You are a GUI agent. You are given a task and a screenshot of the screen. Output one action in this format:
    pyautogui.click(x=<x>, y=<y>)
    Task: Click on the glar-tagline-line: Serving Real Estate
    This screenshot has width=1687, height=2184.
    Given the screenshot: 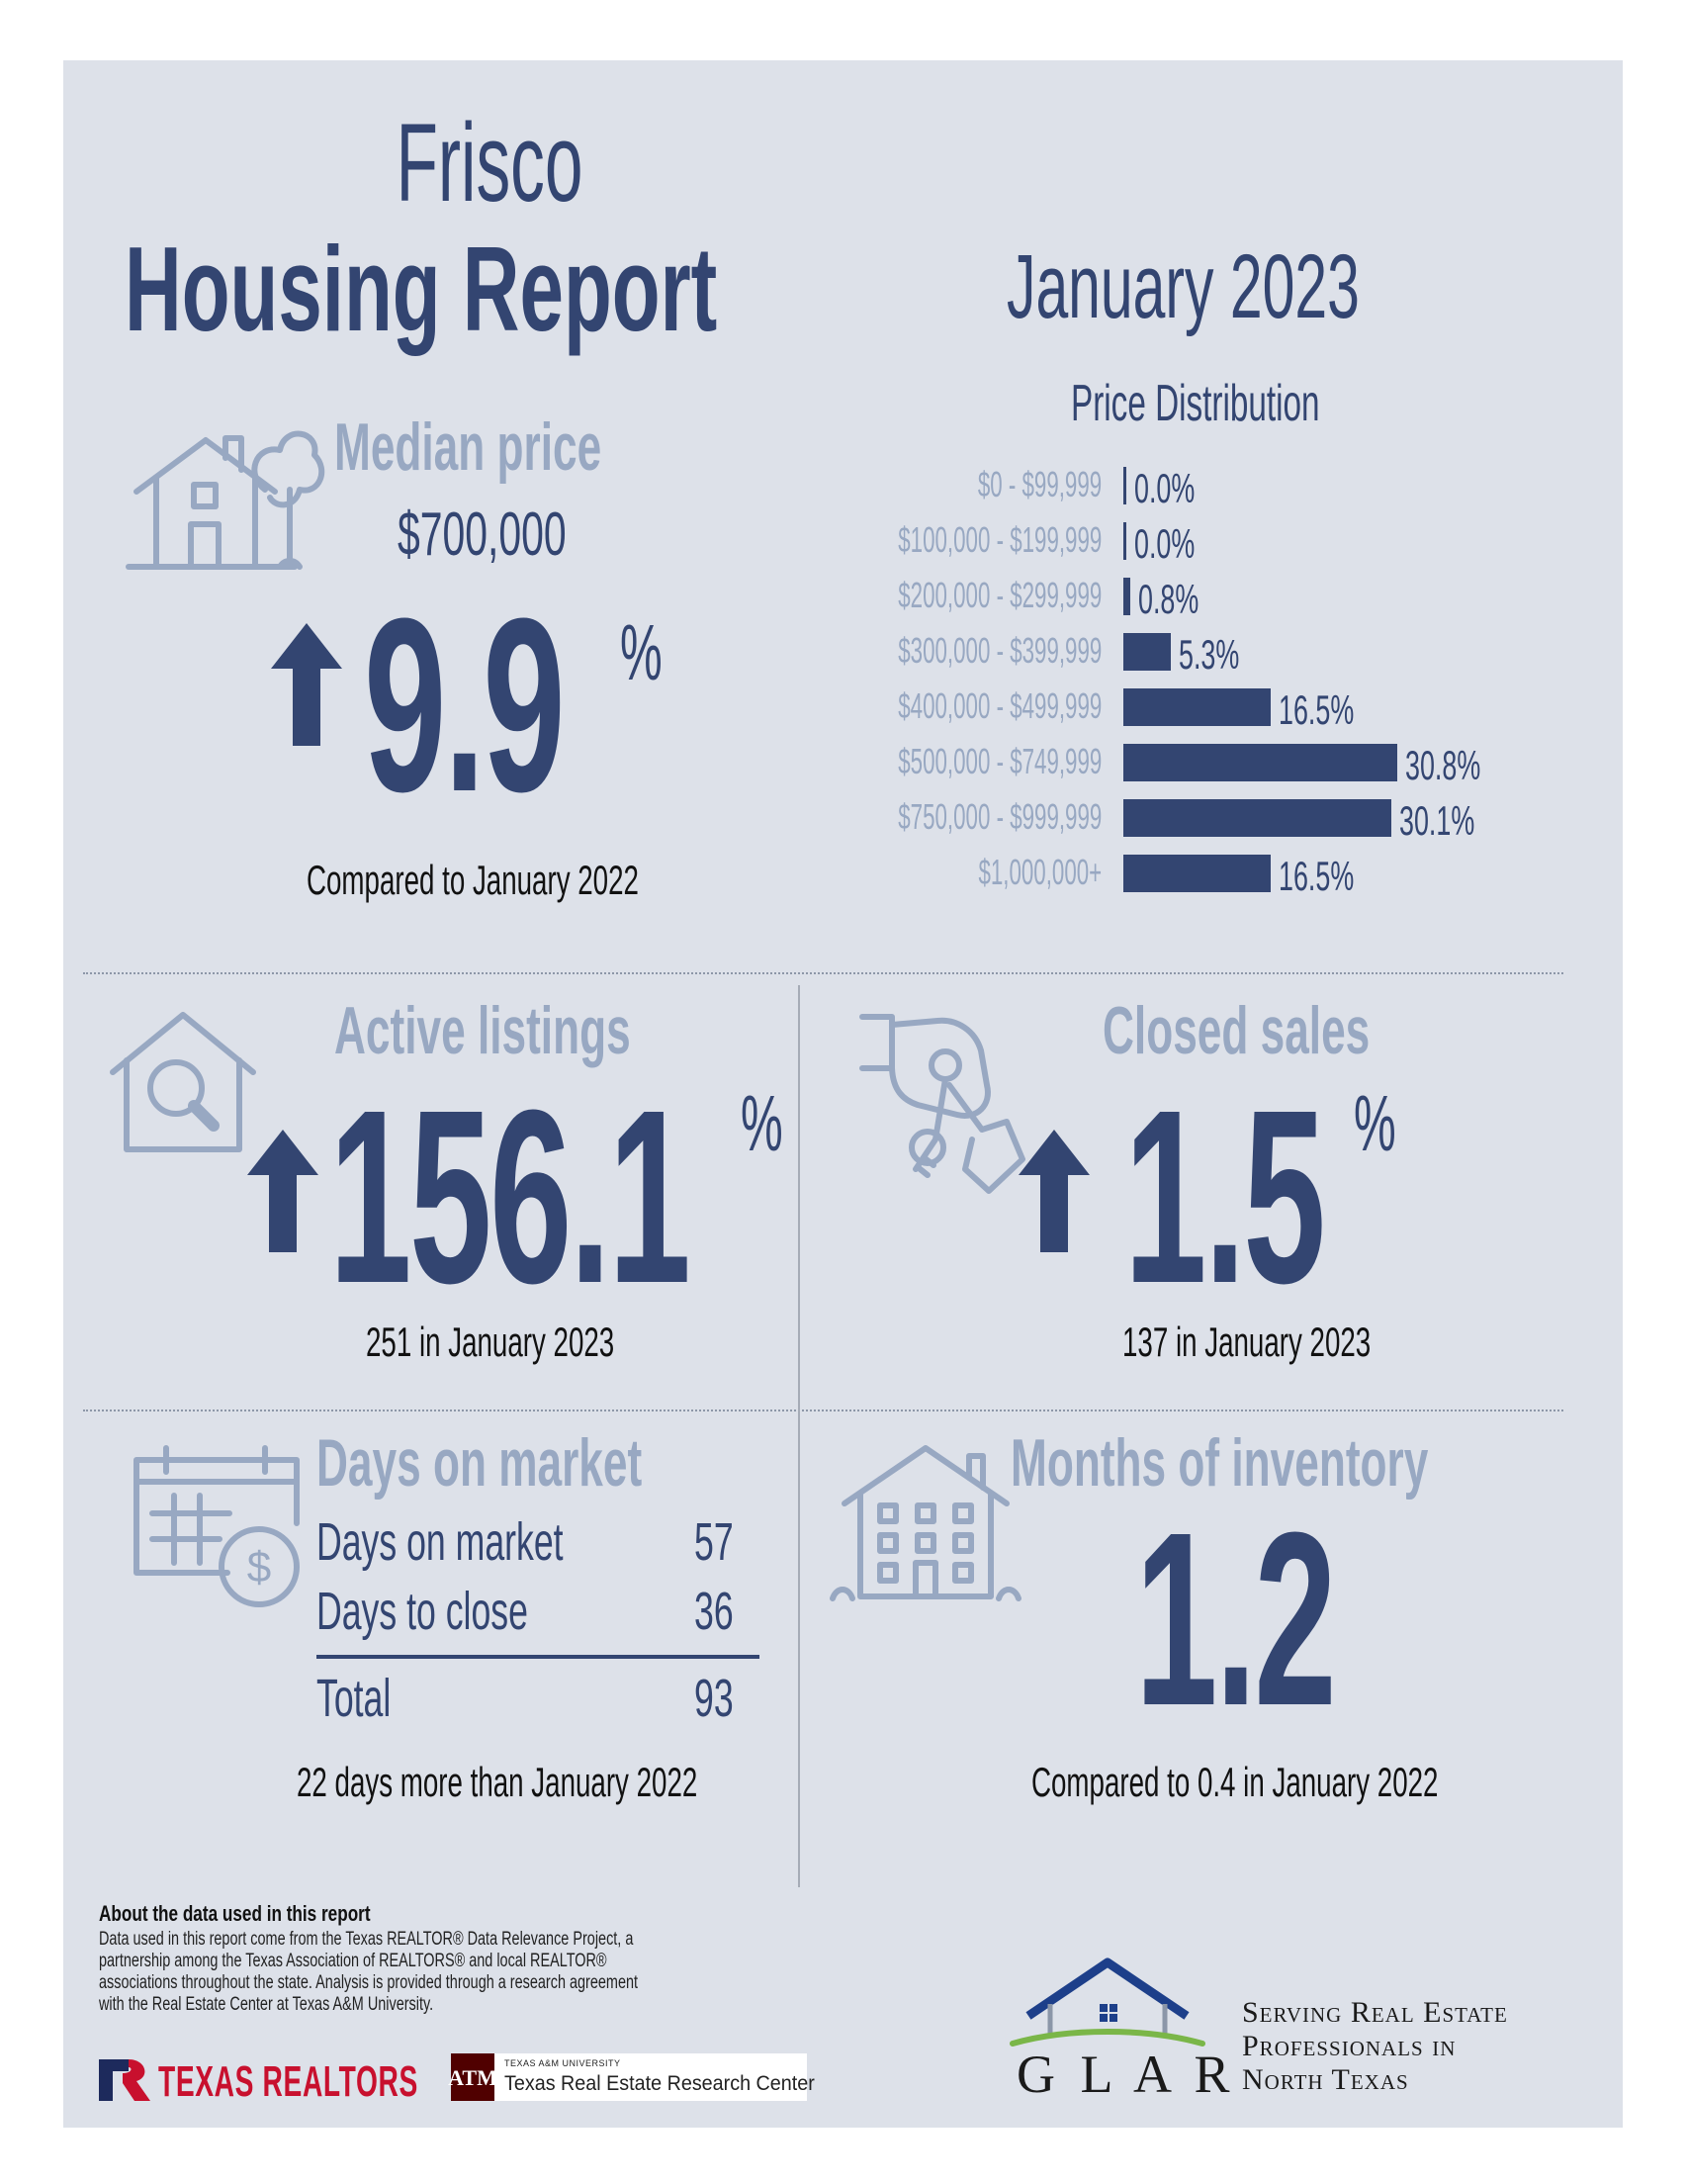 What is the action you would take?
    pyautogui.click(x=1375, y=2012)
    